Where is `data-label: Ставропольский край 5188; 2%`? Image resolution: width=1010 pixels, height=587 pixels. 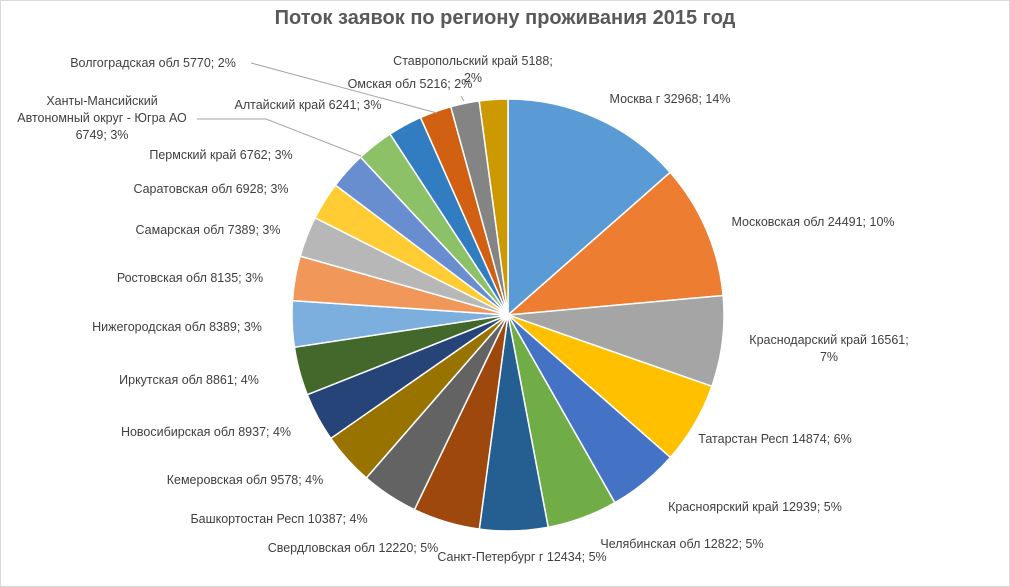 data-label: Ставропольский край 5188; 2% is located at coordinates (473, 69).